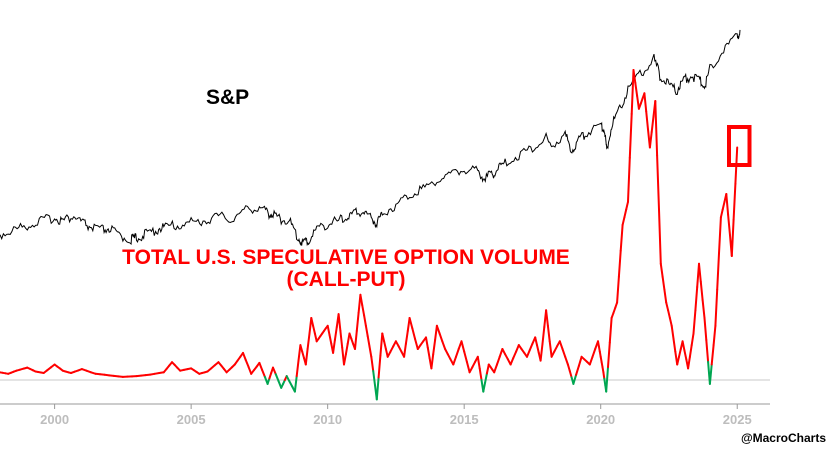 The width and height of the screenshot is (832, 450). Describe the element at coordinates (737, 419) in the screenshot. I see `x-tick-label: 2025` at that location.